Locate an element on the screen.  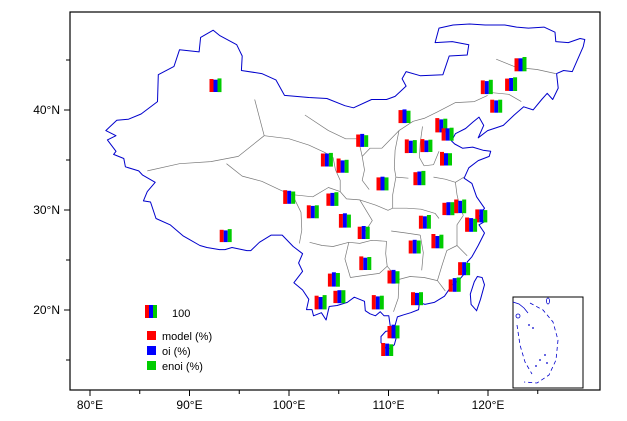
y-tick-label: 40°N is located at coordinates (46, 110).